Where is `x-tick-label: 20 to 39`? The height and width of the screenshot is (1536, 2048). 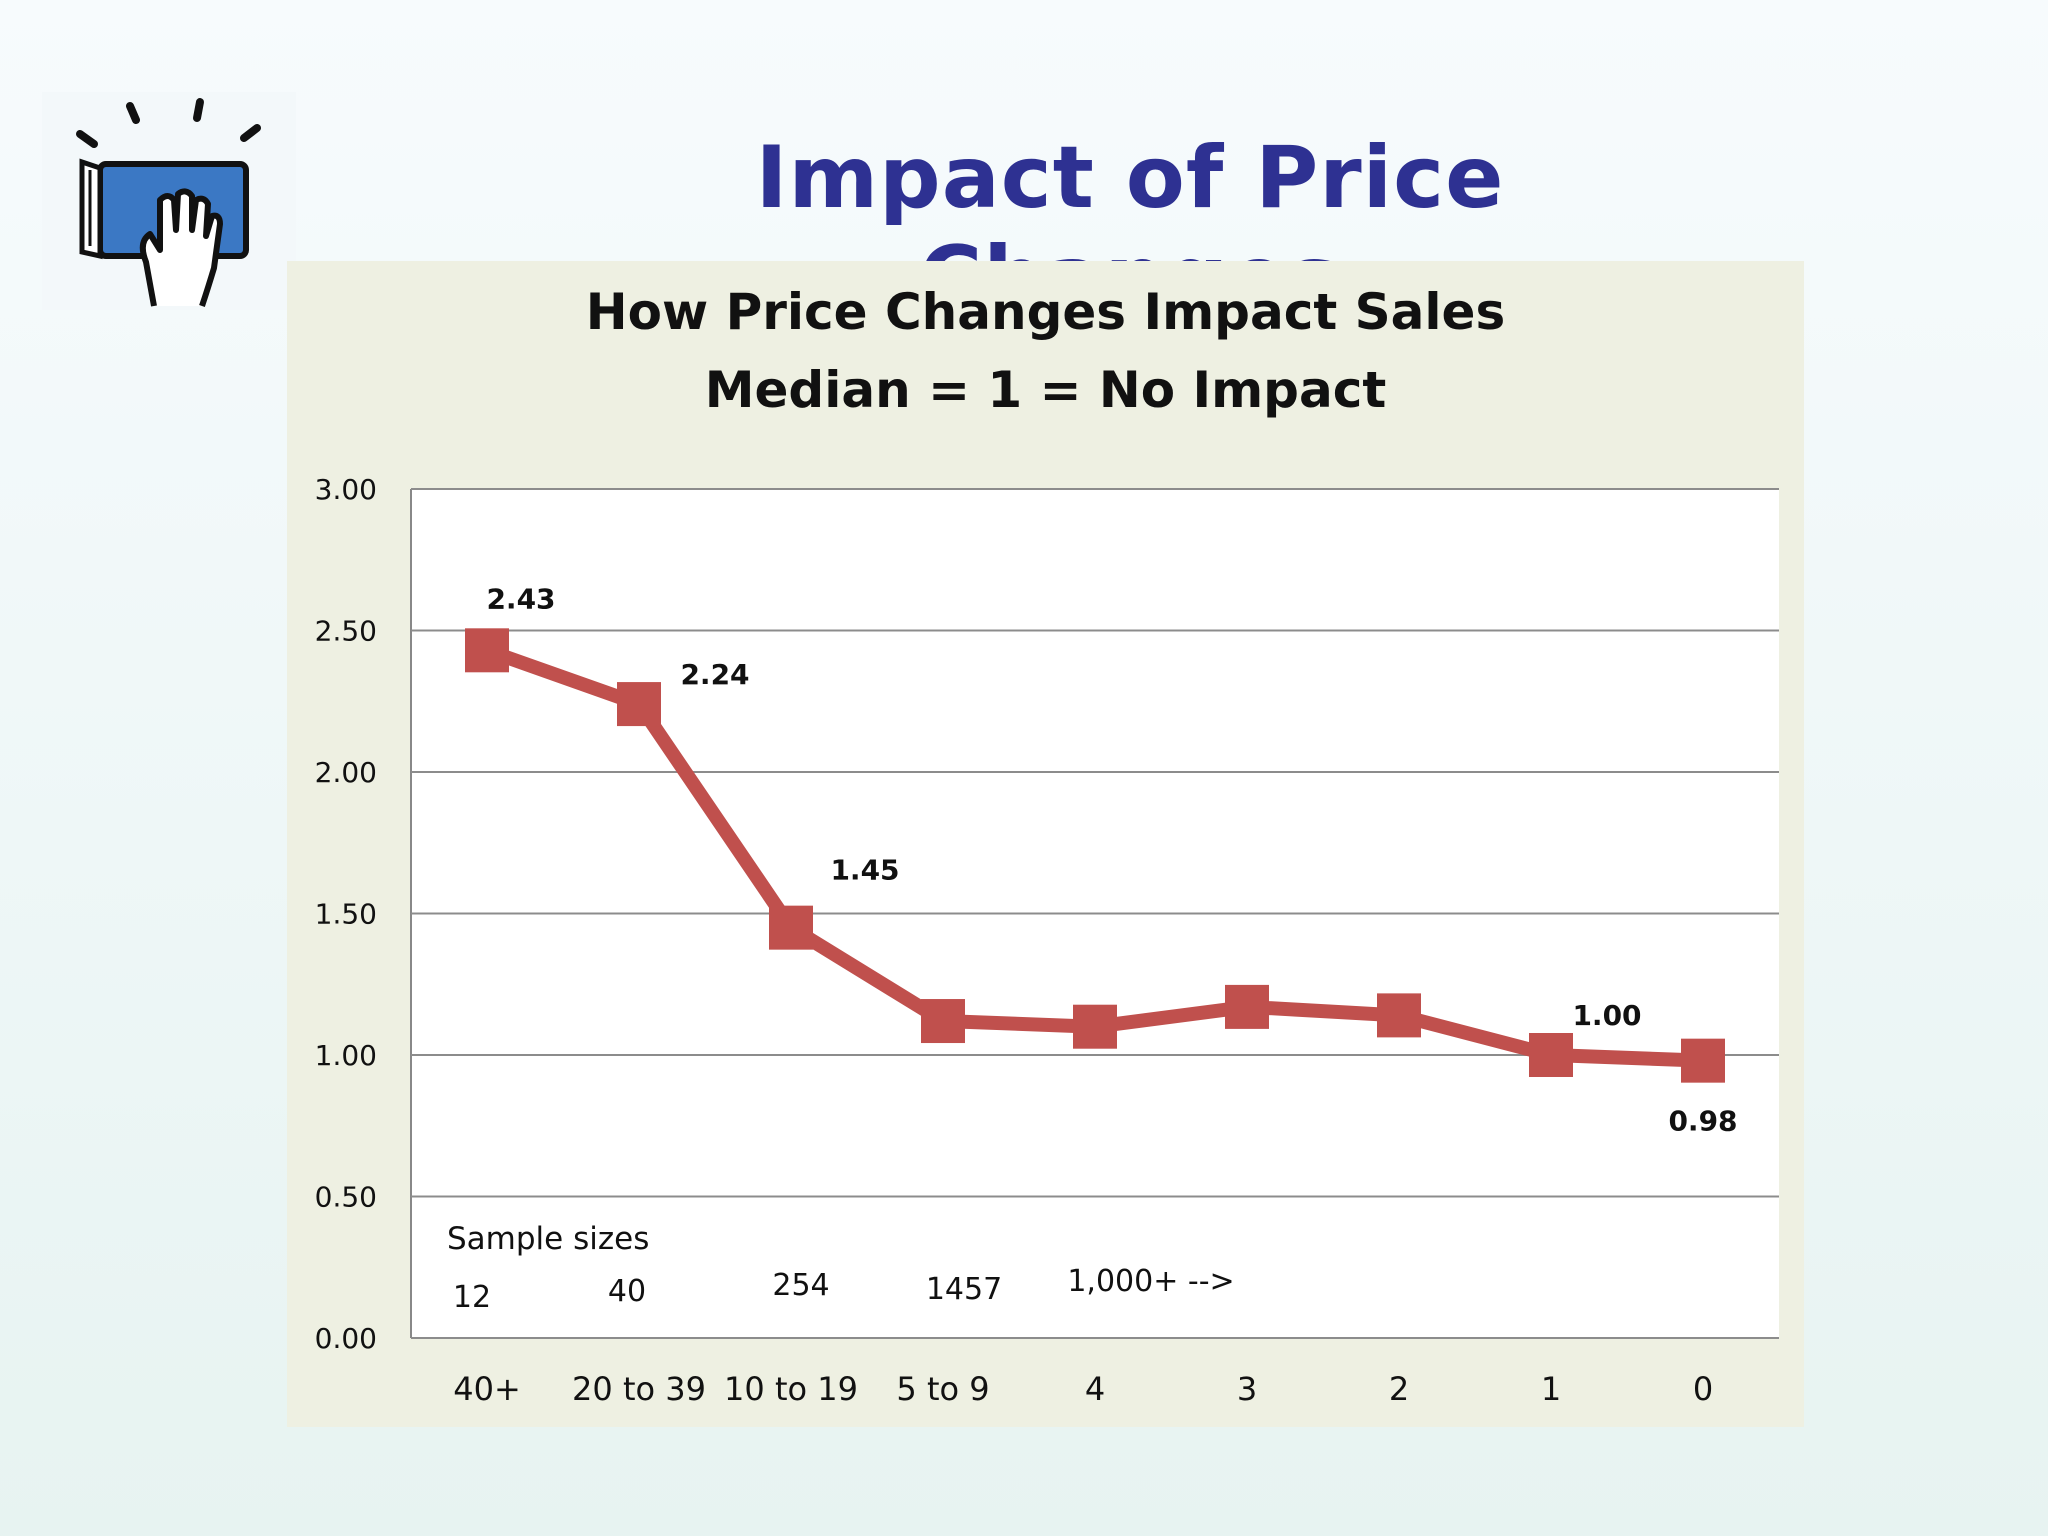 x-tick-label: 20 to 39 is located at coordinates (639, 1389).